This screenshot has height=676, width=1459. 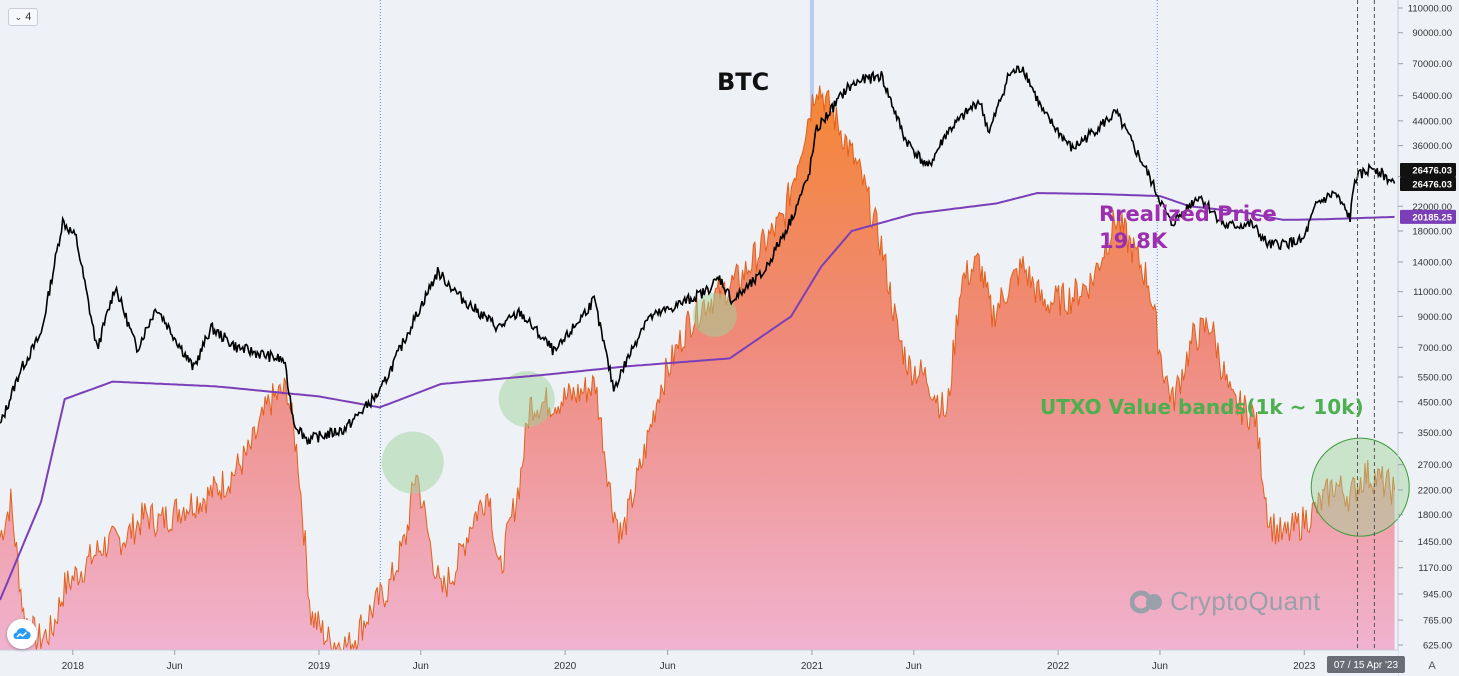 What do you see at coordinates (1435, 515) in the screenshot?
I see `y-tick-label: 1800.00` at bounding box center [1435, 515].